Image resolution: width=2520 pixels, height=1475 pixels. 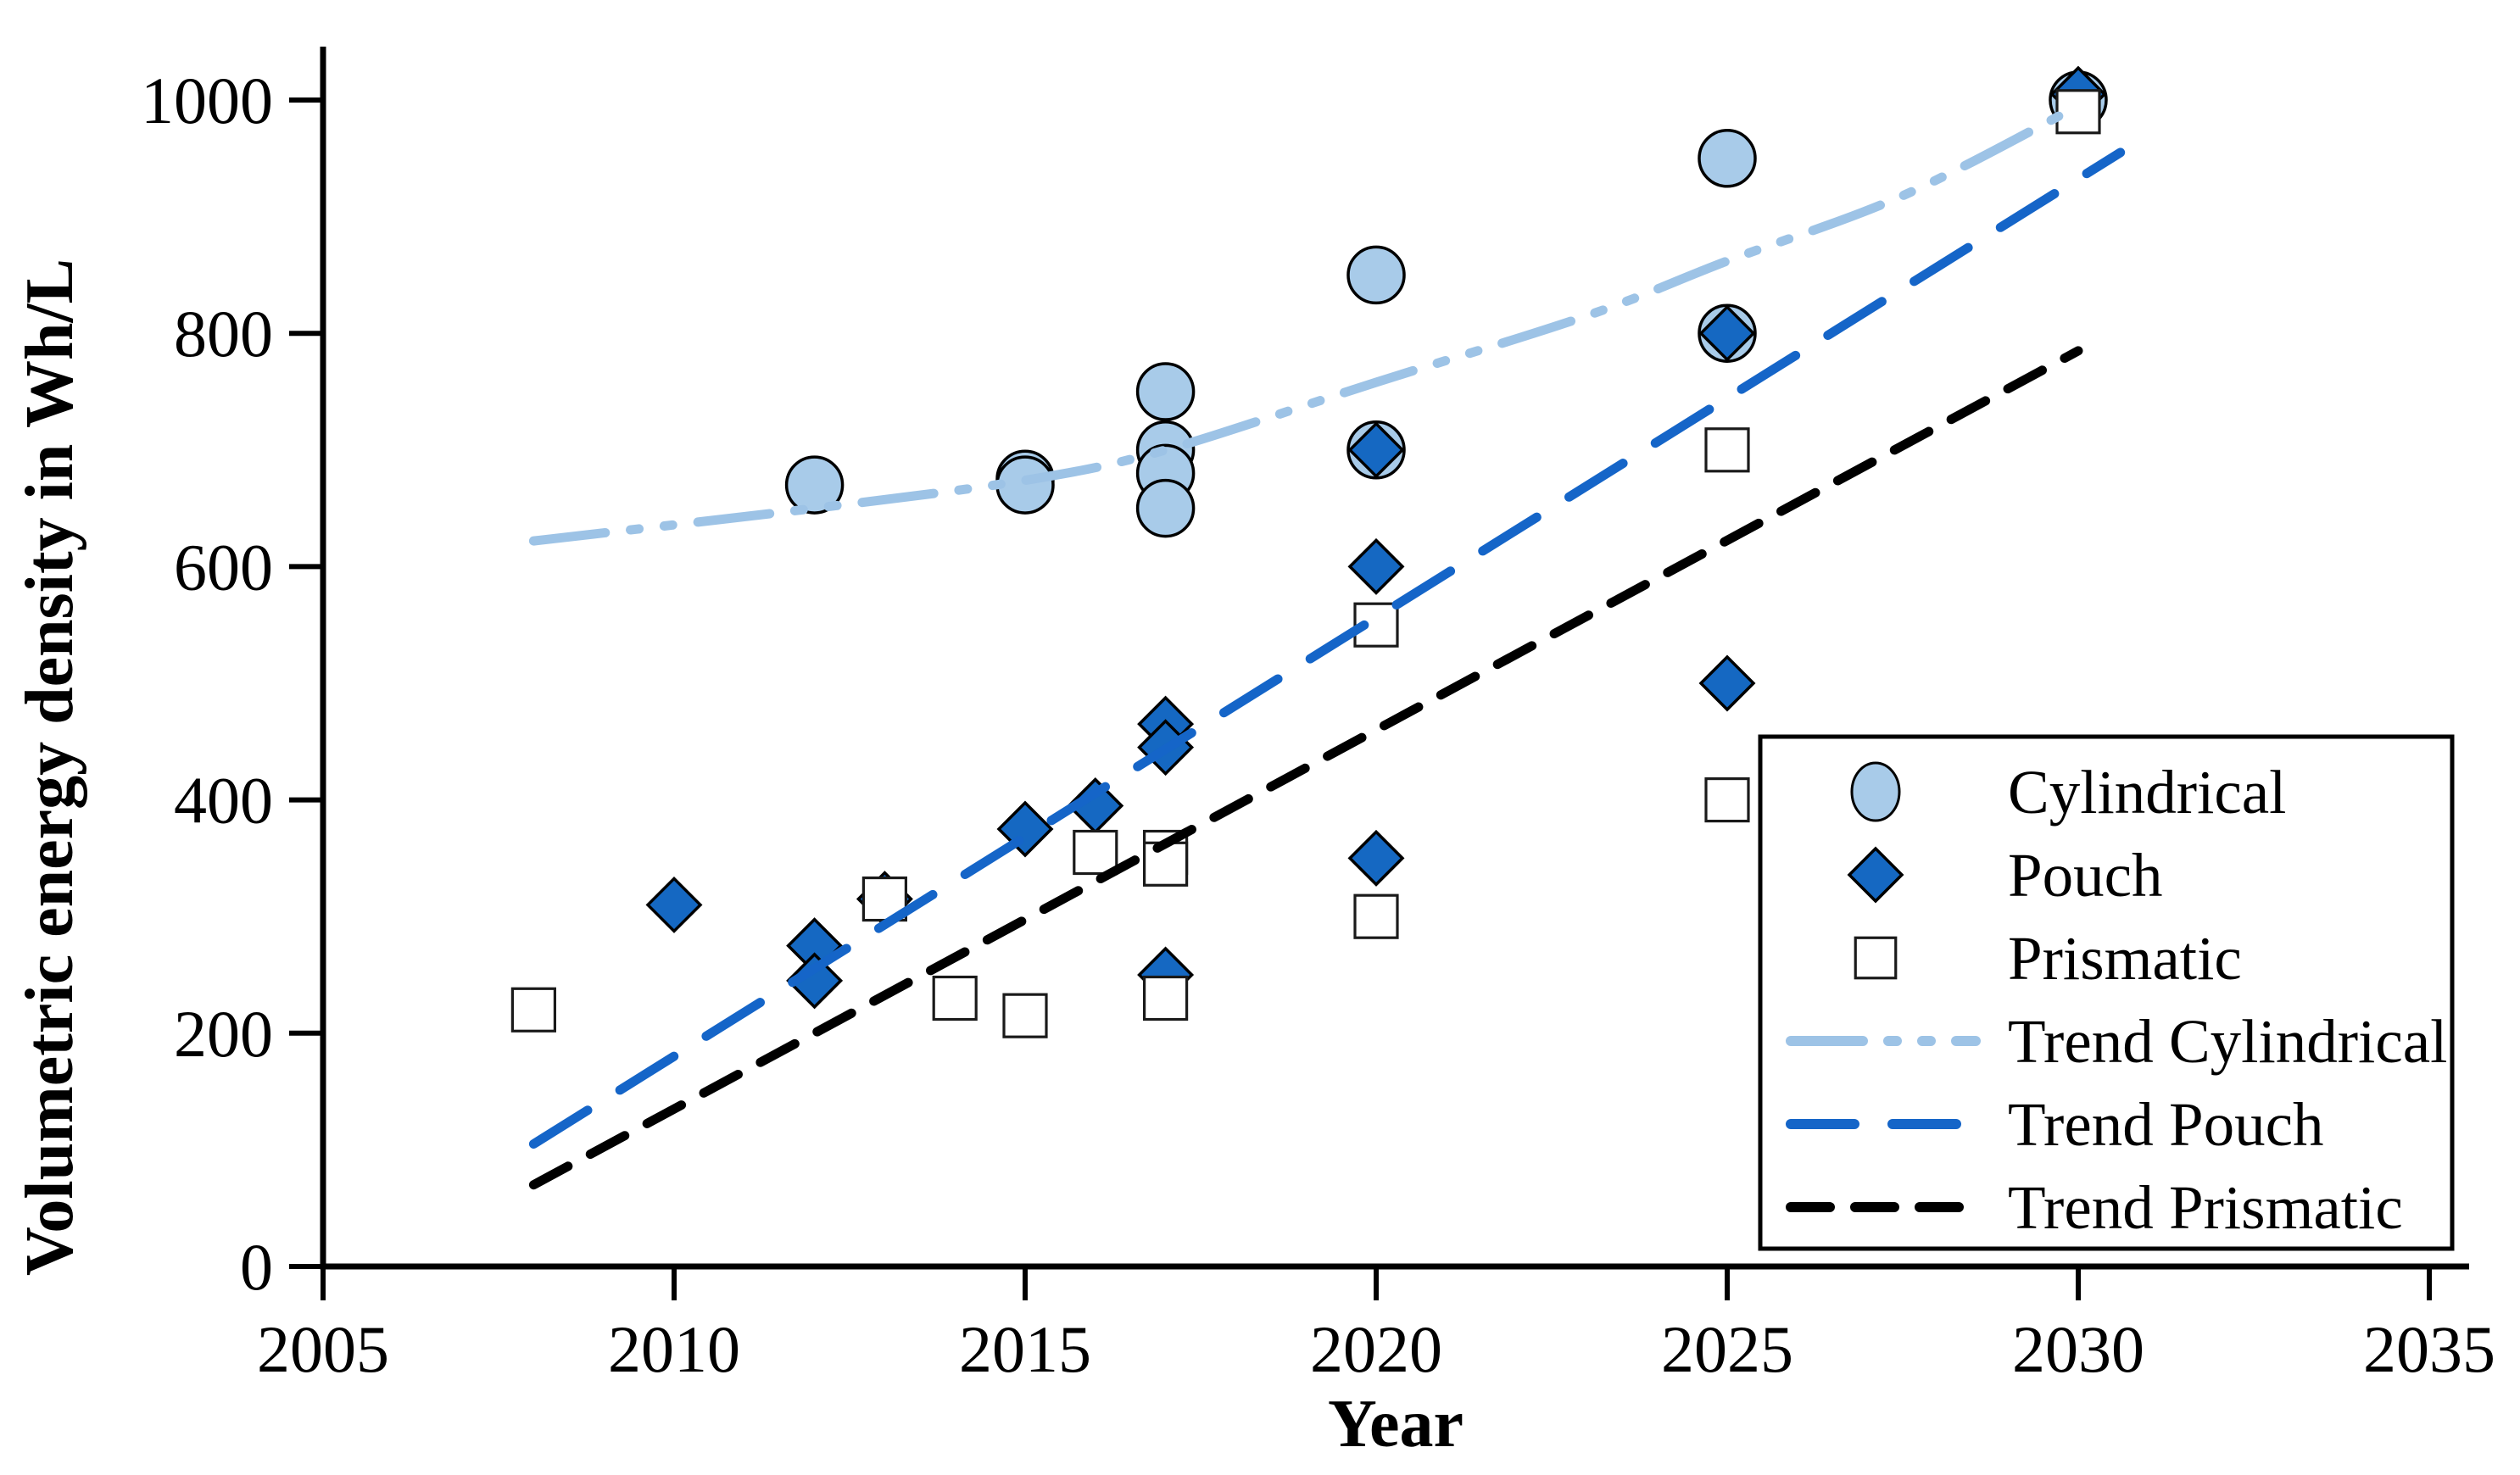 What do you see at coordinates (2205, 1207) in the screenshot?
I see `legend-label: Trend Prismatic` at bounding box center [2205, 1207].